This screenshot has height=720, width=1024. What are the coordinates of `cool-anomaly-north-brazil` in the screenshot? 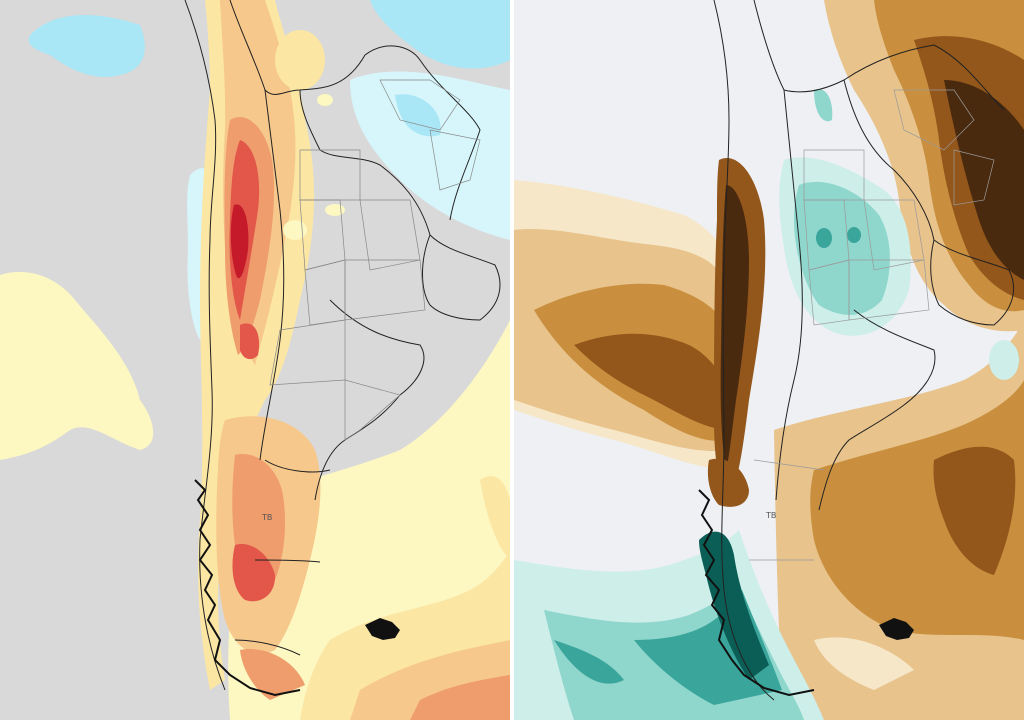 It's located at (440, 34).